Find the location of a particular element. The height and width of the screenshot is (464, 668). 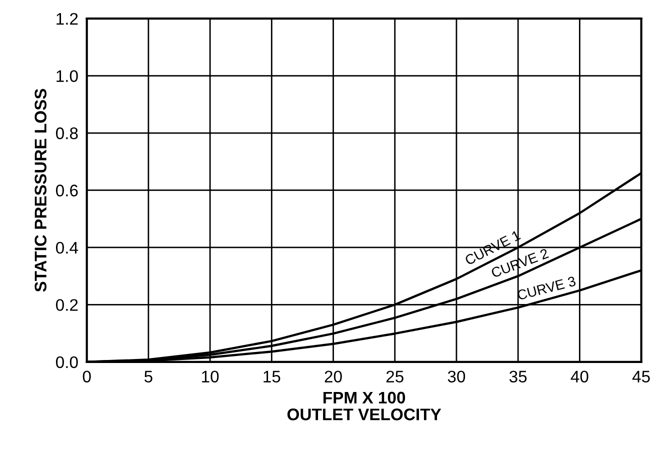

y-tick-label: 0.8 is located at coordinates (67, 133).